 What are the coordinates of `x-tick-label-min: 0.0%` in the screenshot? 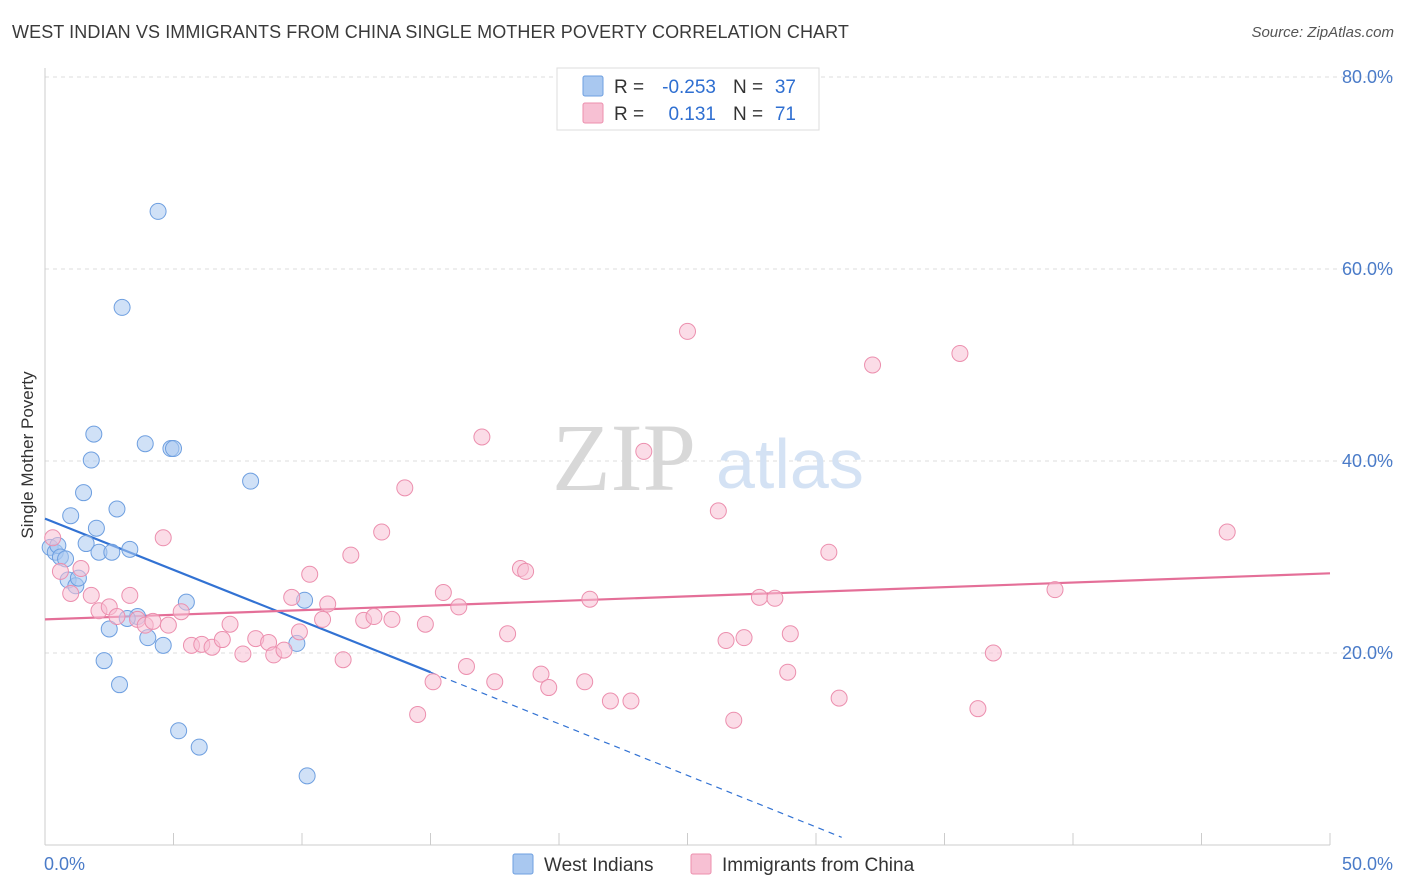 It's located at (64, 864).